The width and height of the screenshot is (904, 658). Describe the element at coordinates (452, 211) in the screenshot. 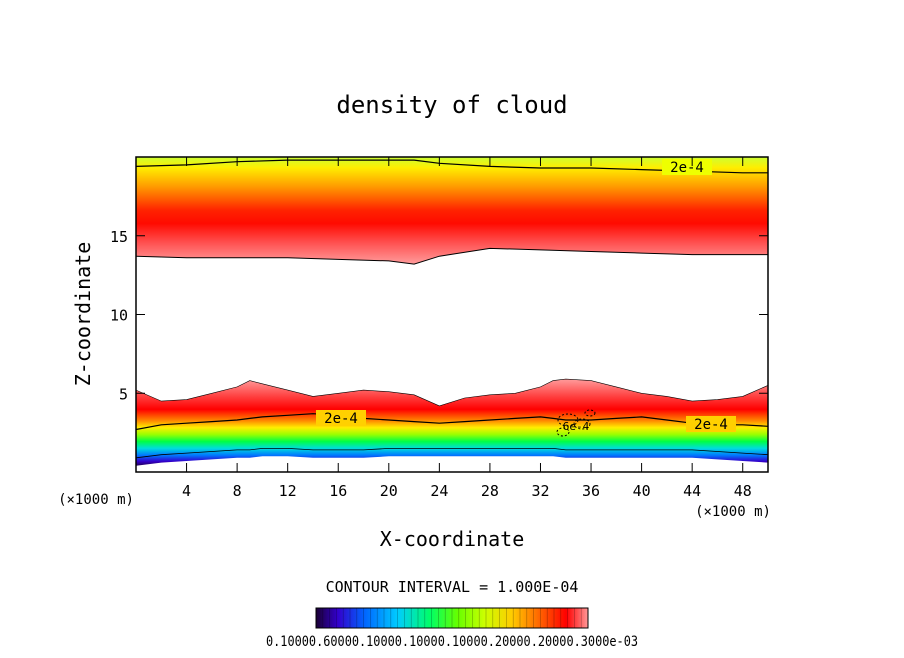

I see `upper-cloud-layer` at that location.